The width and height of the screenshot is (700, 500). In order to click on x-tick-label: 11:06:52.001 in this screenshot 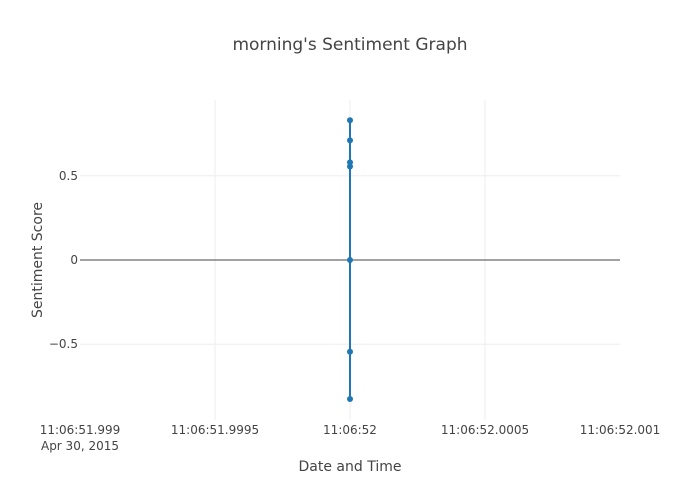, I will do `click(620, 430)`.